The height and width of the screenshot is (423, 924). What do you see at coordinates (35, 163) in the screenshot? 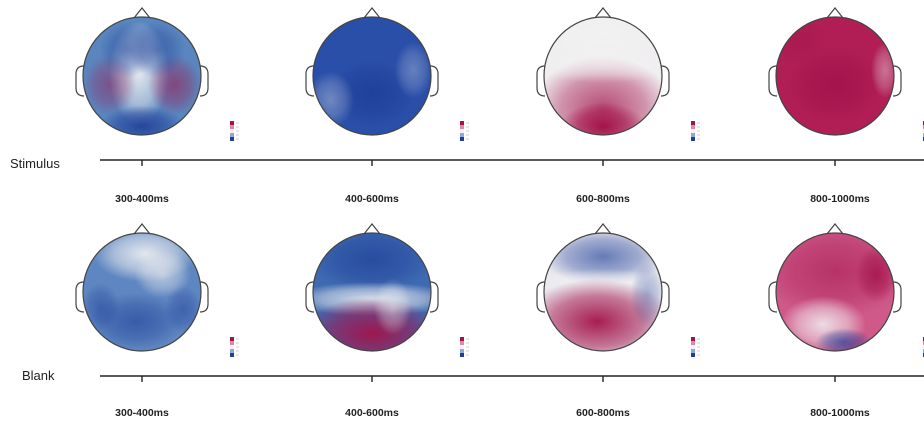
I see `row-label-stimulus: Stimulus` at bounding box center [35, 163].